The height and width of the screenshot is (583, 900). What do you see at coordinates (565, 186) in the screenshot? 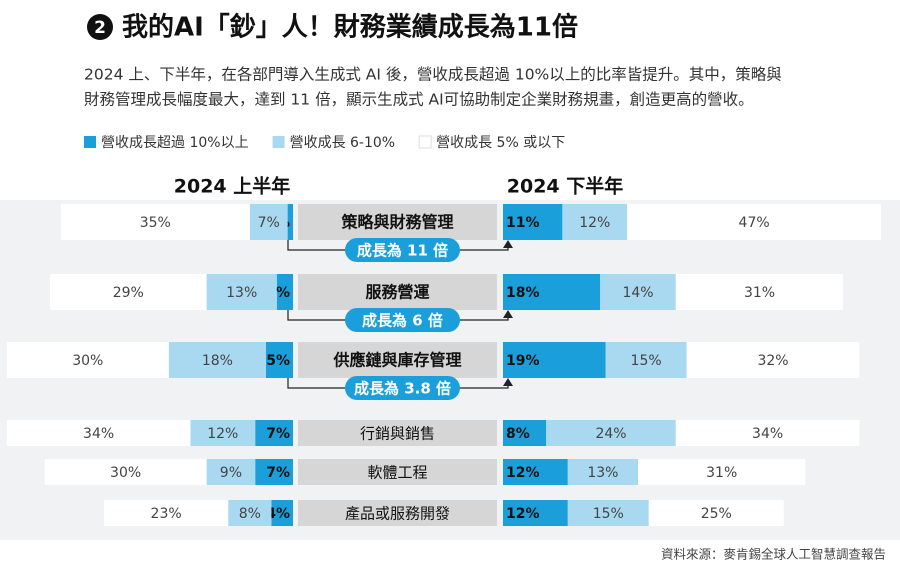
I see `panel-title: 2024 下半年` at bounding box center [565, 186].